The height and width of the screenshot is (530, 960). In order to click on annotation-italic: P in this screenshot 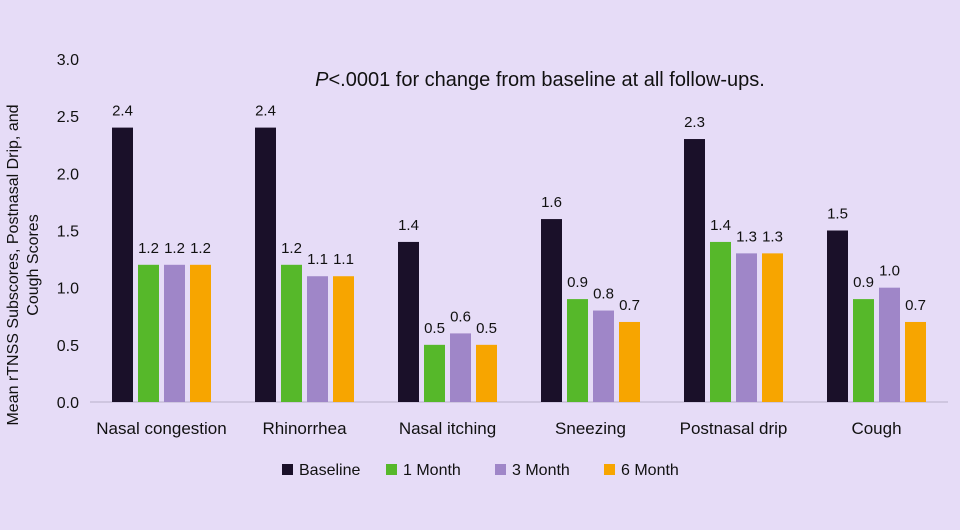, I will do `click(322, 80)`.